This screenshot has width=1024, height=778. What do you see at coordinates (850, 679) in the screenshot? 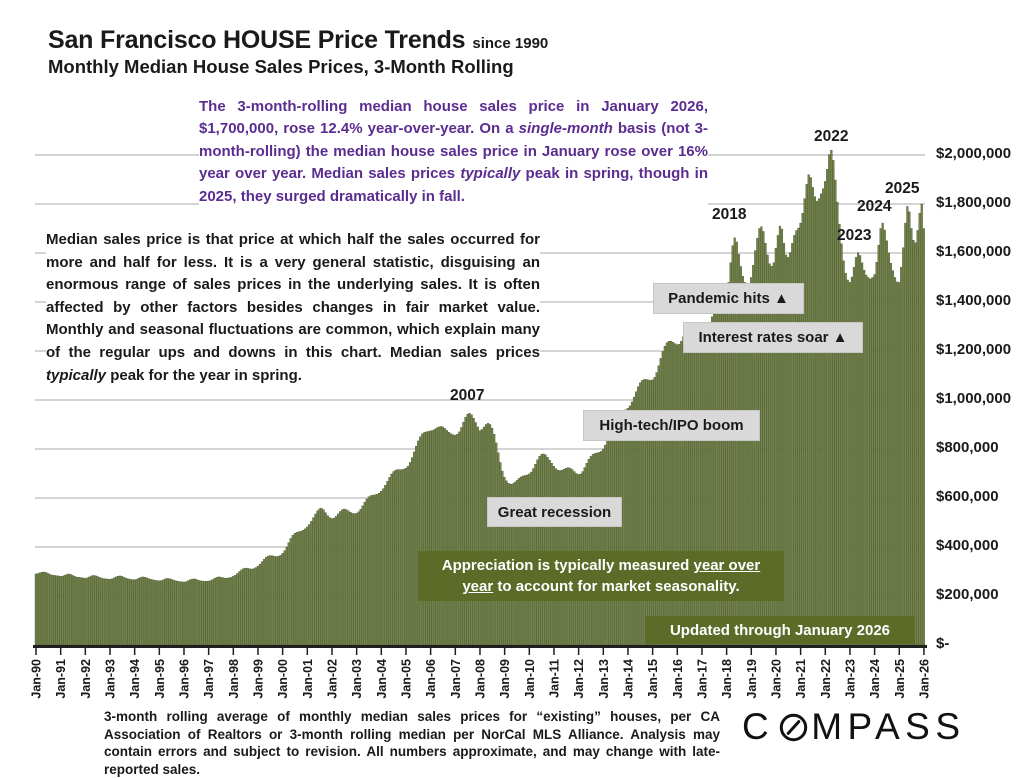
I see `svg-text: Jan-23` at bounding box center [850, 679].